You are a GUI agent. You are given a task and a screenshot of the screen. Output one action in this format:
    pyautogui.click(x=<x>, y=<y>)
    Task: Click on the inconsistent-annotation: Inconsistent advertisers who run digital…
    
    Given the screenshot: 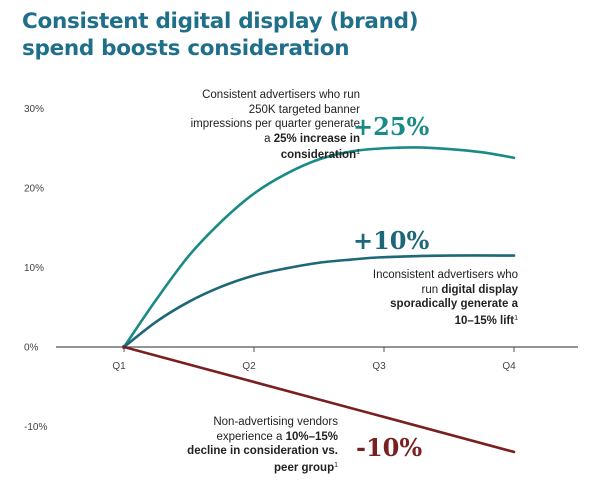 What is the action you would take?
    pyautogui.click(x=445, y=298)
    